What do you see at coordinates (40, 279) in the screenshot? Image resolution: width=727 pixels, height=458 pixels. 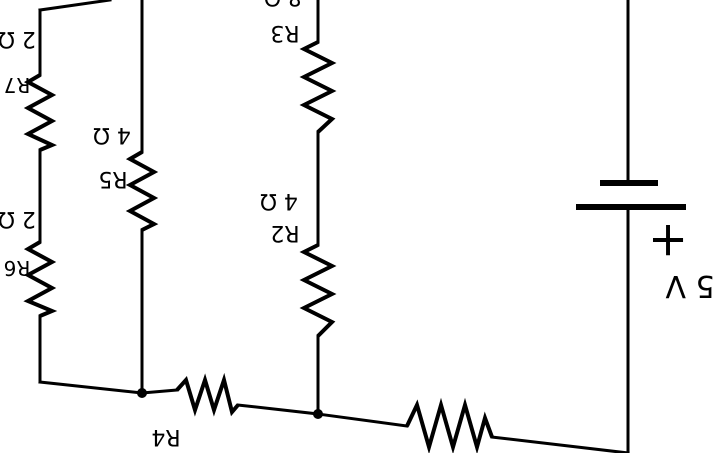 I see `resistor-r6` at bounding box center [40, 279].